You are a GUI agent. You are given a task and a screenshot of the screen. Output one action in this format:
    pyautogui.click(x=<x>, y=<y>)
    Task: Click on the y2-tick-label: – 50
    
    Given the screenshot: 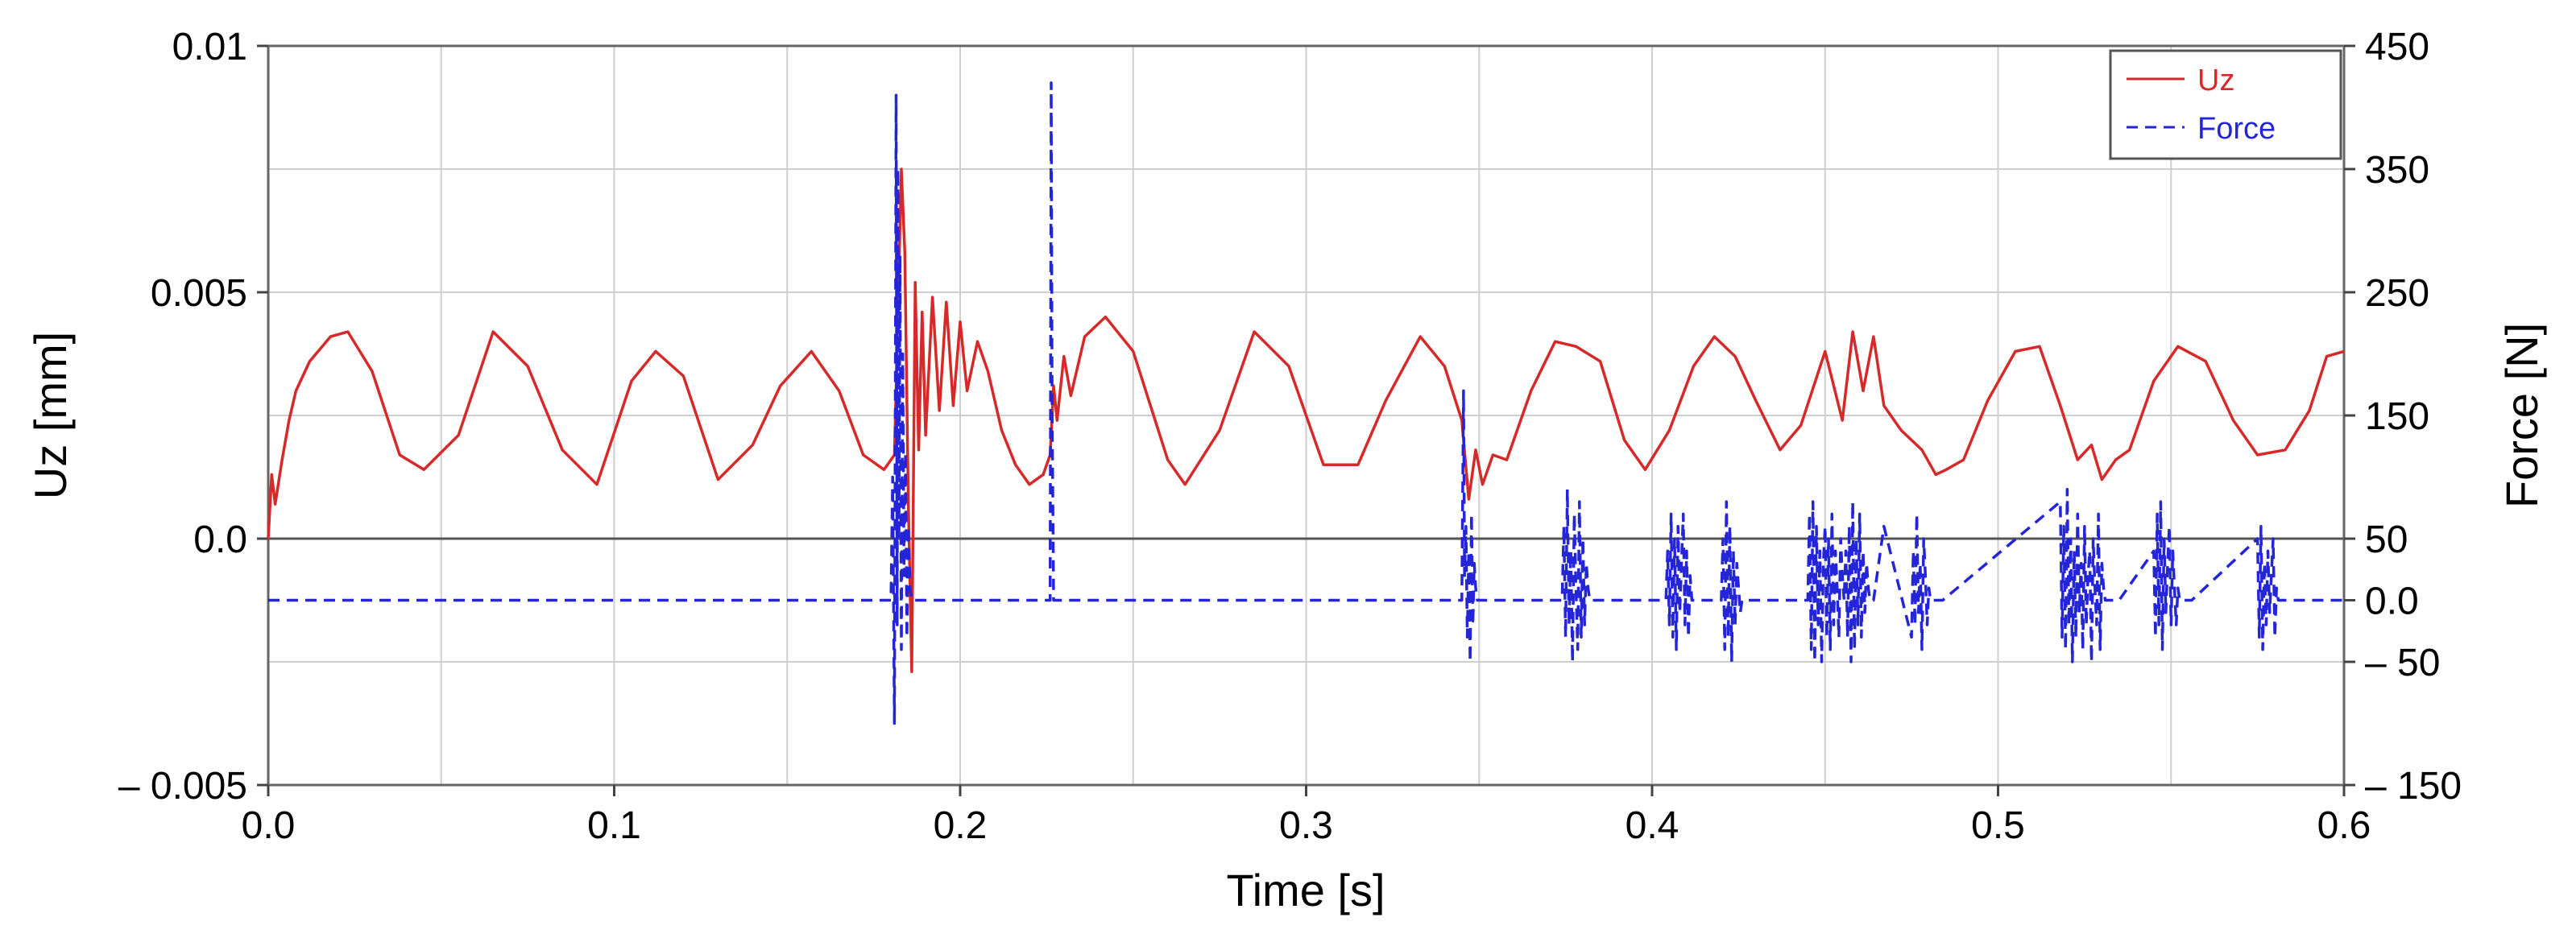 What is the action you would take?
    pyautogui.click(x=2402, y=663)
    